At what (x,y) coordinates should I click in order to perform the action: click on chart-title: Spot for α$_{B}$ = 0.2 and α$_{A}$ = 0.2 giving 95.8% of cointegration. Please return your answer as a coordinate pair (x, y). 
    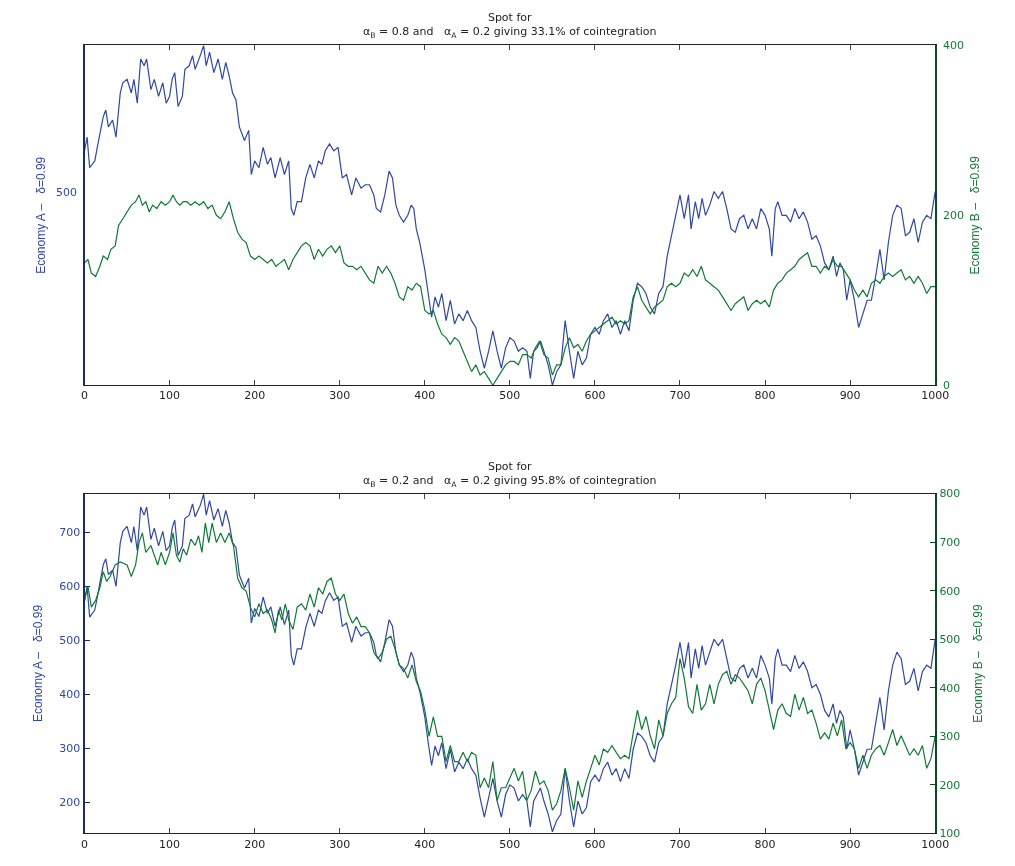
    Looking at the image, I should click on (510, 474).